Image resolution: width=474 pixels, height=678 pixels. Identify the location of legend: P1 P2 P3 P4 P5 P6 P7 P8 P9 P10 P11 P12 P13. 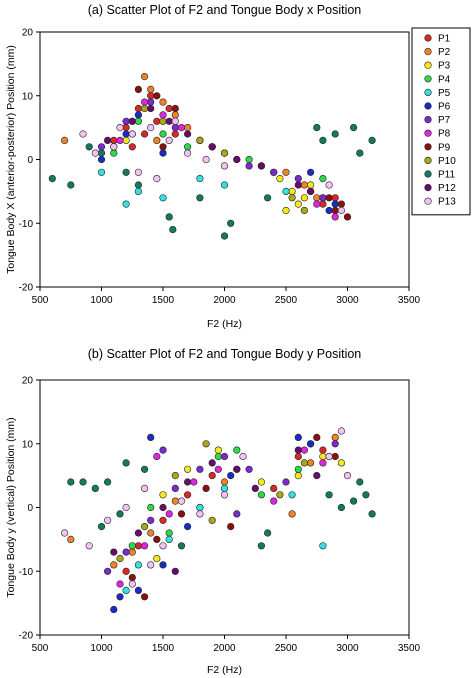
(441, 121).